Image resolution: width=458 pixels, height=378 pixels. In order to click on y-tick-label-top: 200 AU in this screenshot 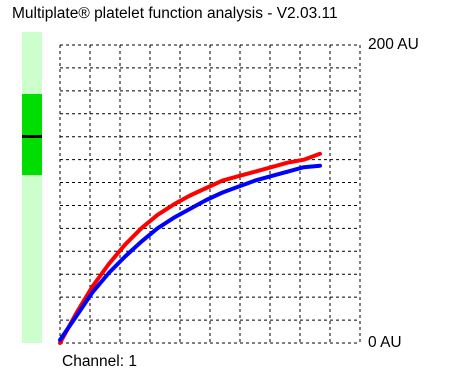, I will do `click(393, 44)`.